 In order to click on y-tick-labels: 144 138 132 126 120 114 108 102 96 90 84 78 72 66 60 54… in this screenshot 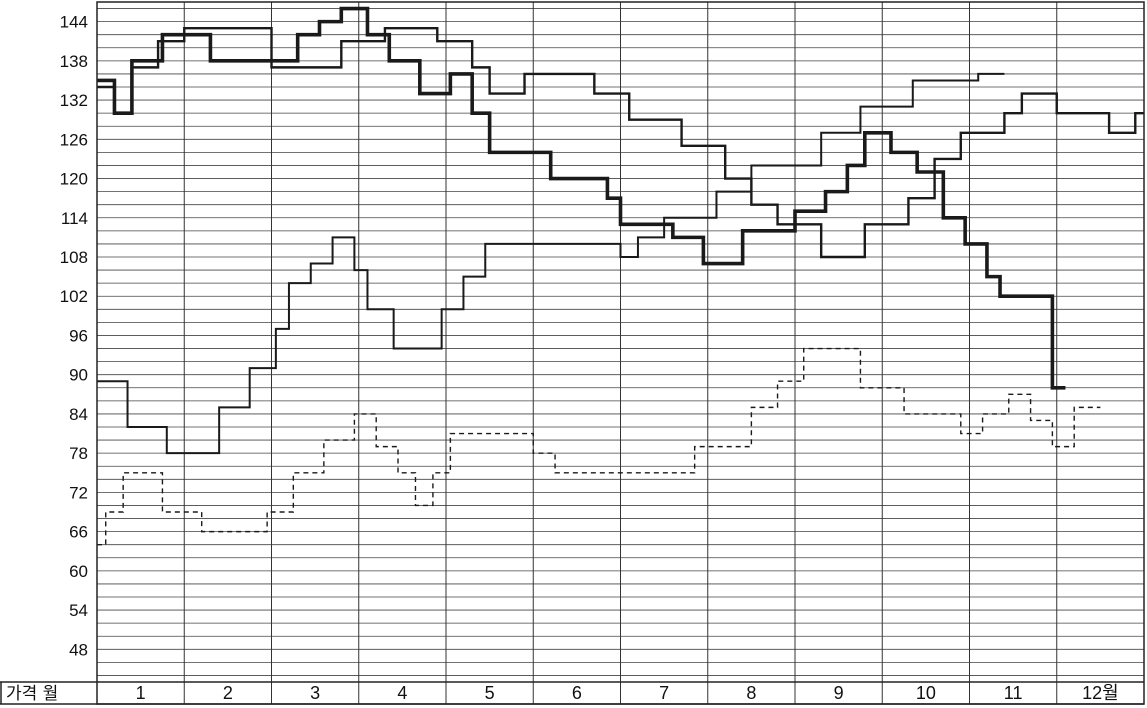, I will do `click(74, 336)`.